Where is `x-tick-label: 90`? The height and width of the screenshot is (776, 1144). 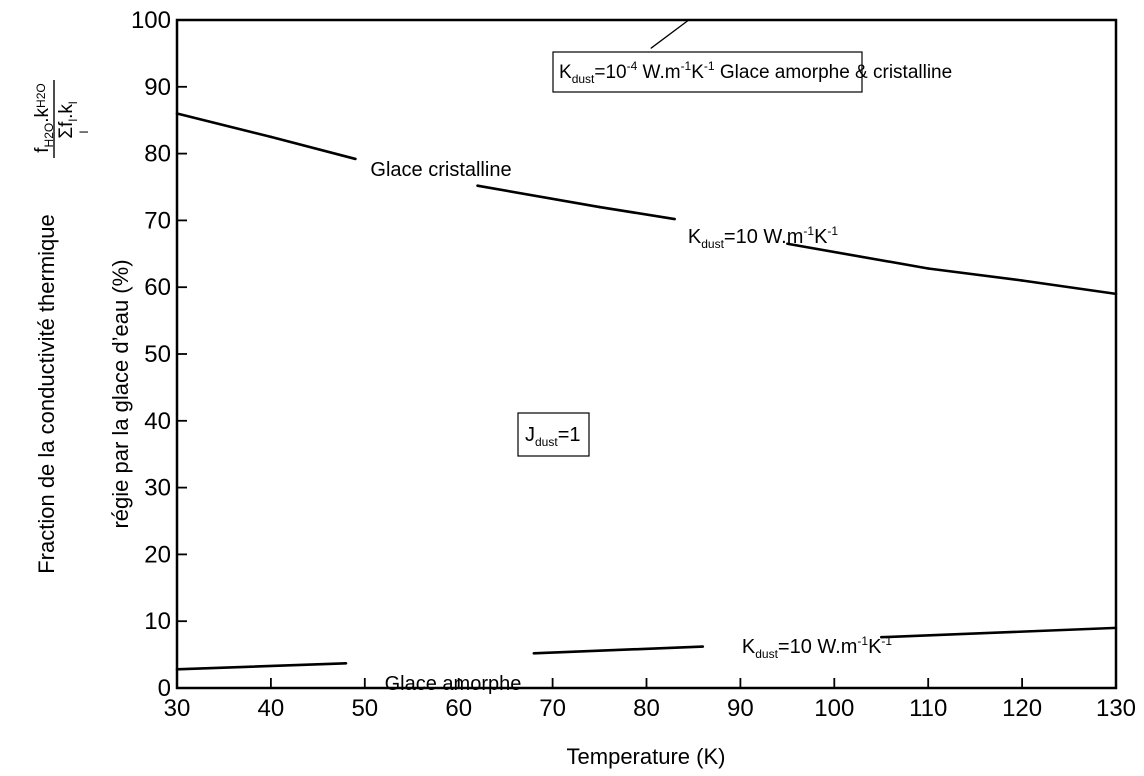
x-tick-label: 90 is located at coordinates (740, 708).